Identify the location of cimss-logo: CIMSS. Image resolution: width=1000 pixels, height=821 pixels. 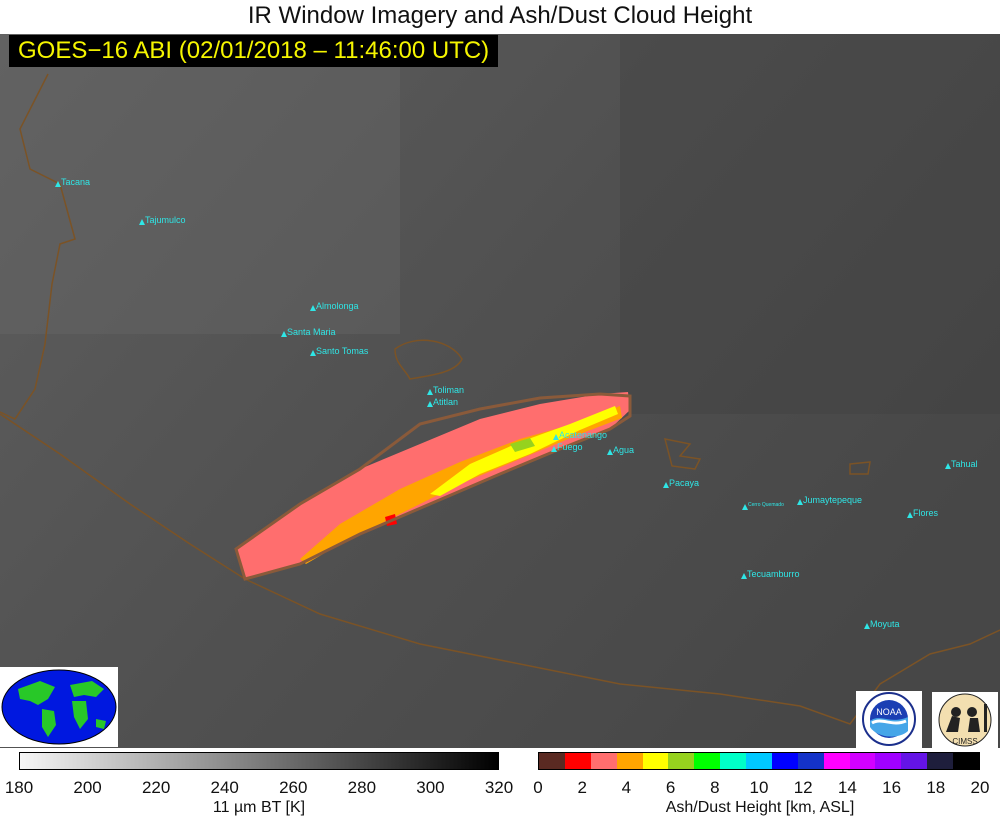
(965, 720).